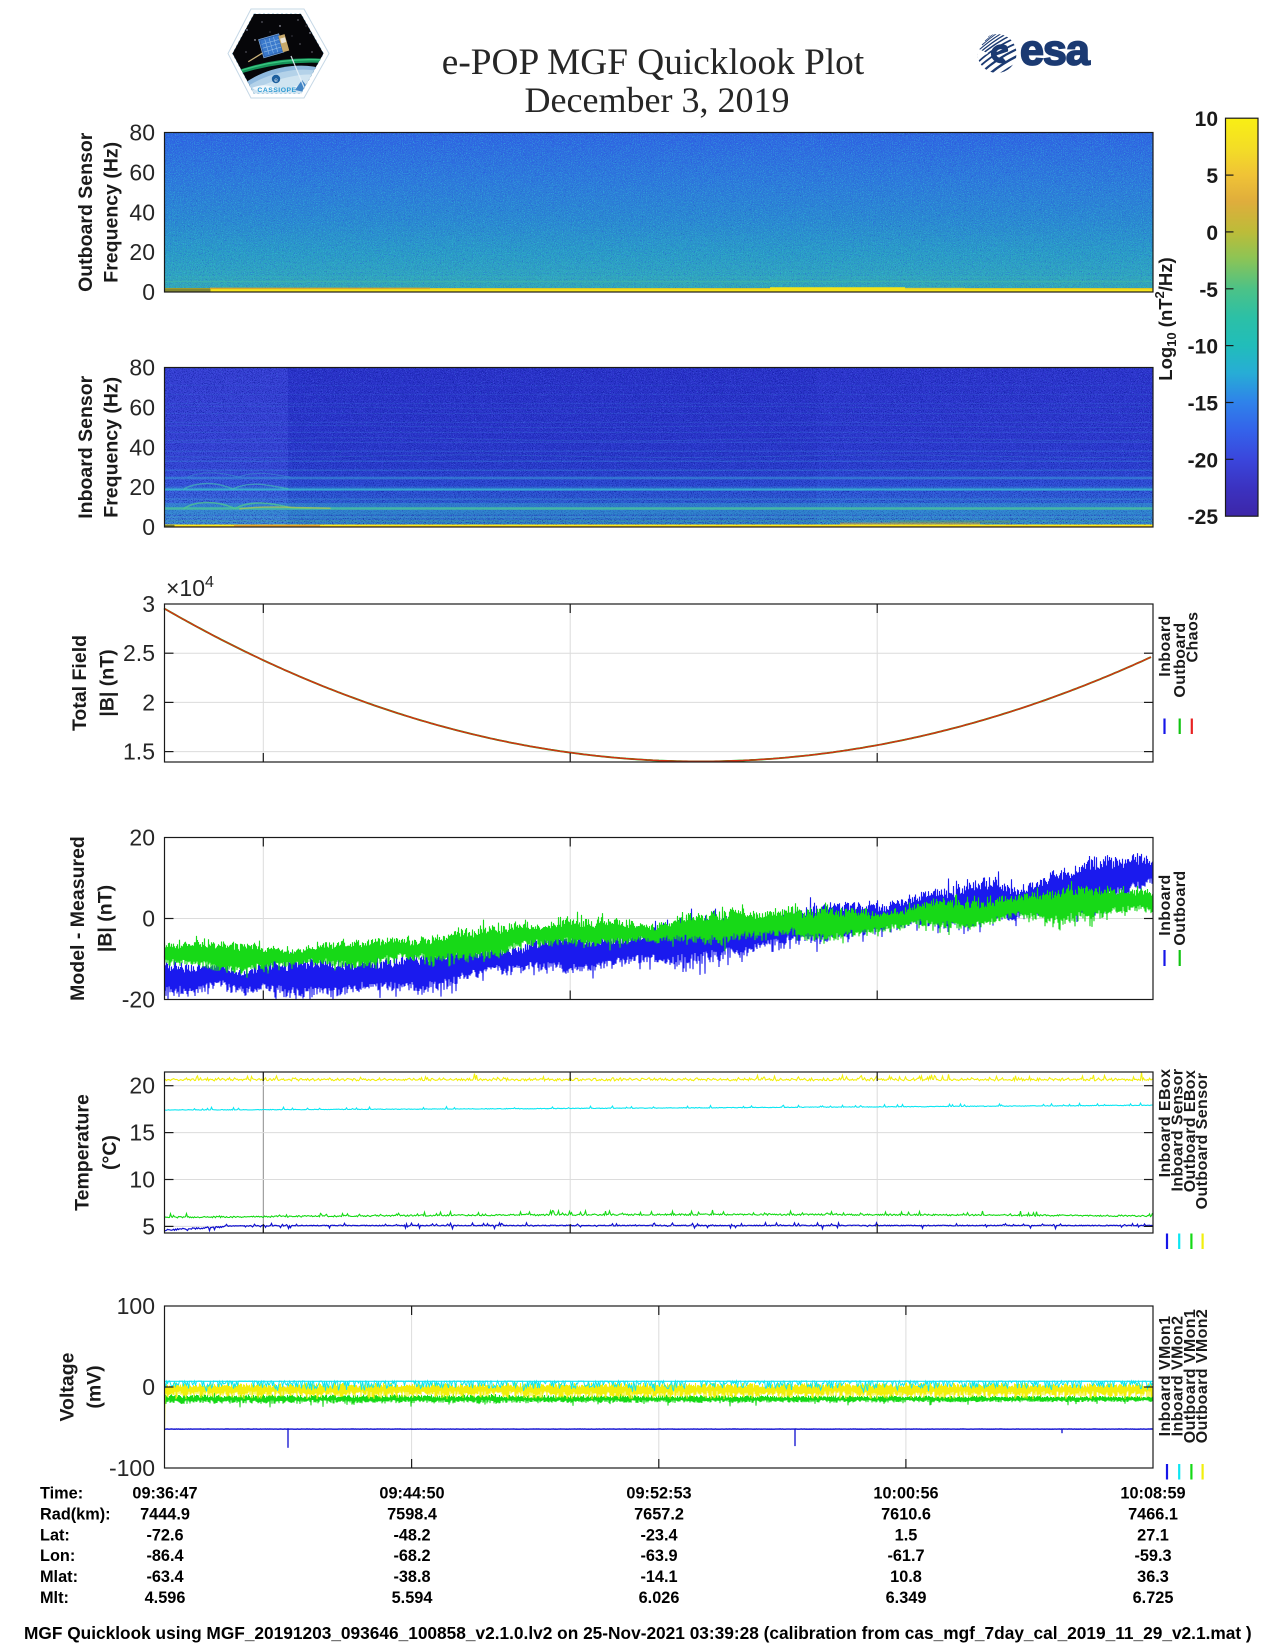 This screenshot has width=1275, height=1650. Describe the element at coordinates (1177, 1376) in the screenshot. I see `svg-text: Inboard VMon2` at that location.